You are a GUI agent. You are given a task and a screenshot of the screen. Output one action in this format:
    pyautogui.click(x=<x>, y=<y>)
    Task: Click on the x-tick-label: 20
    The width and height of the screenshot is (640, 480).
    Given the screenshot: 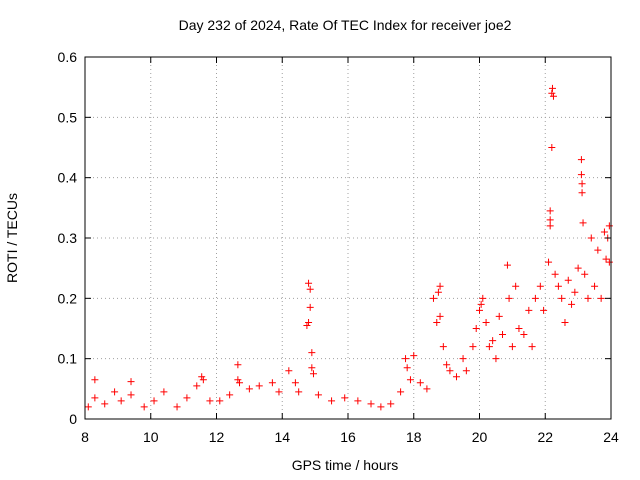 What is the action you would take?
    pyautogui.click(x=480, y=437)
    